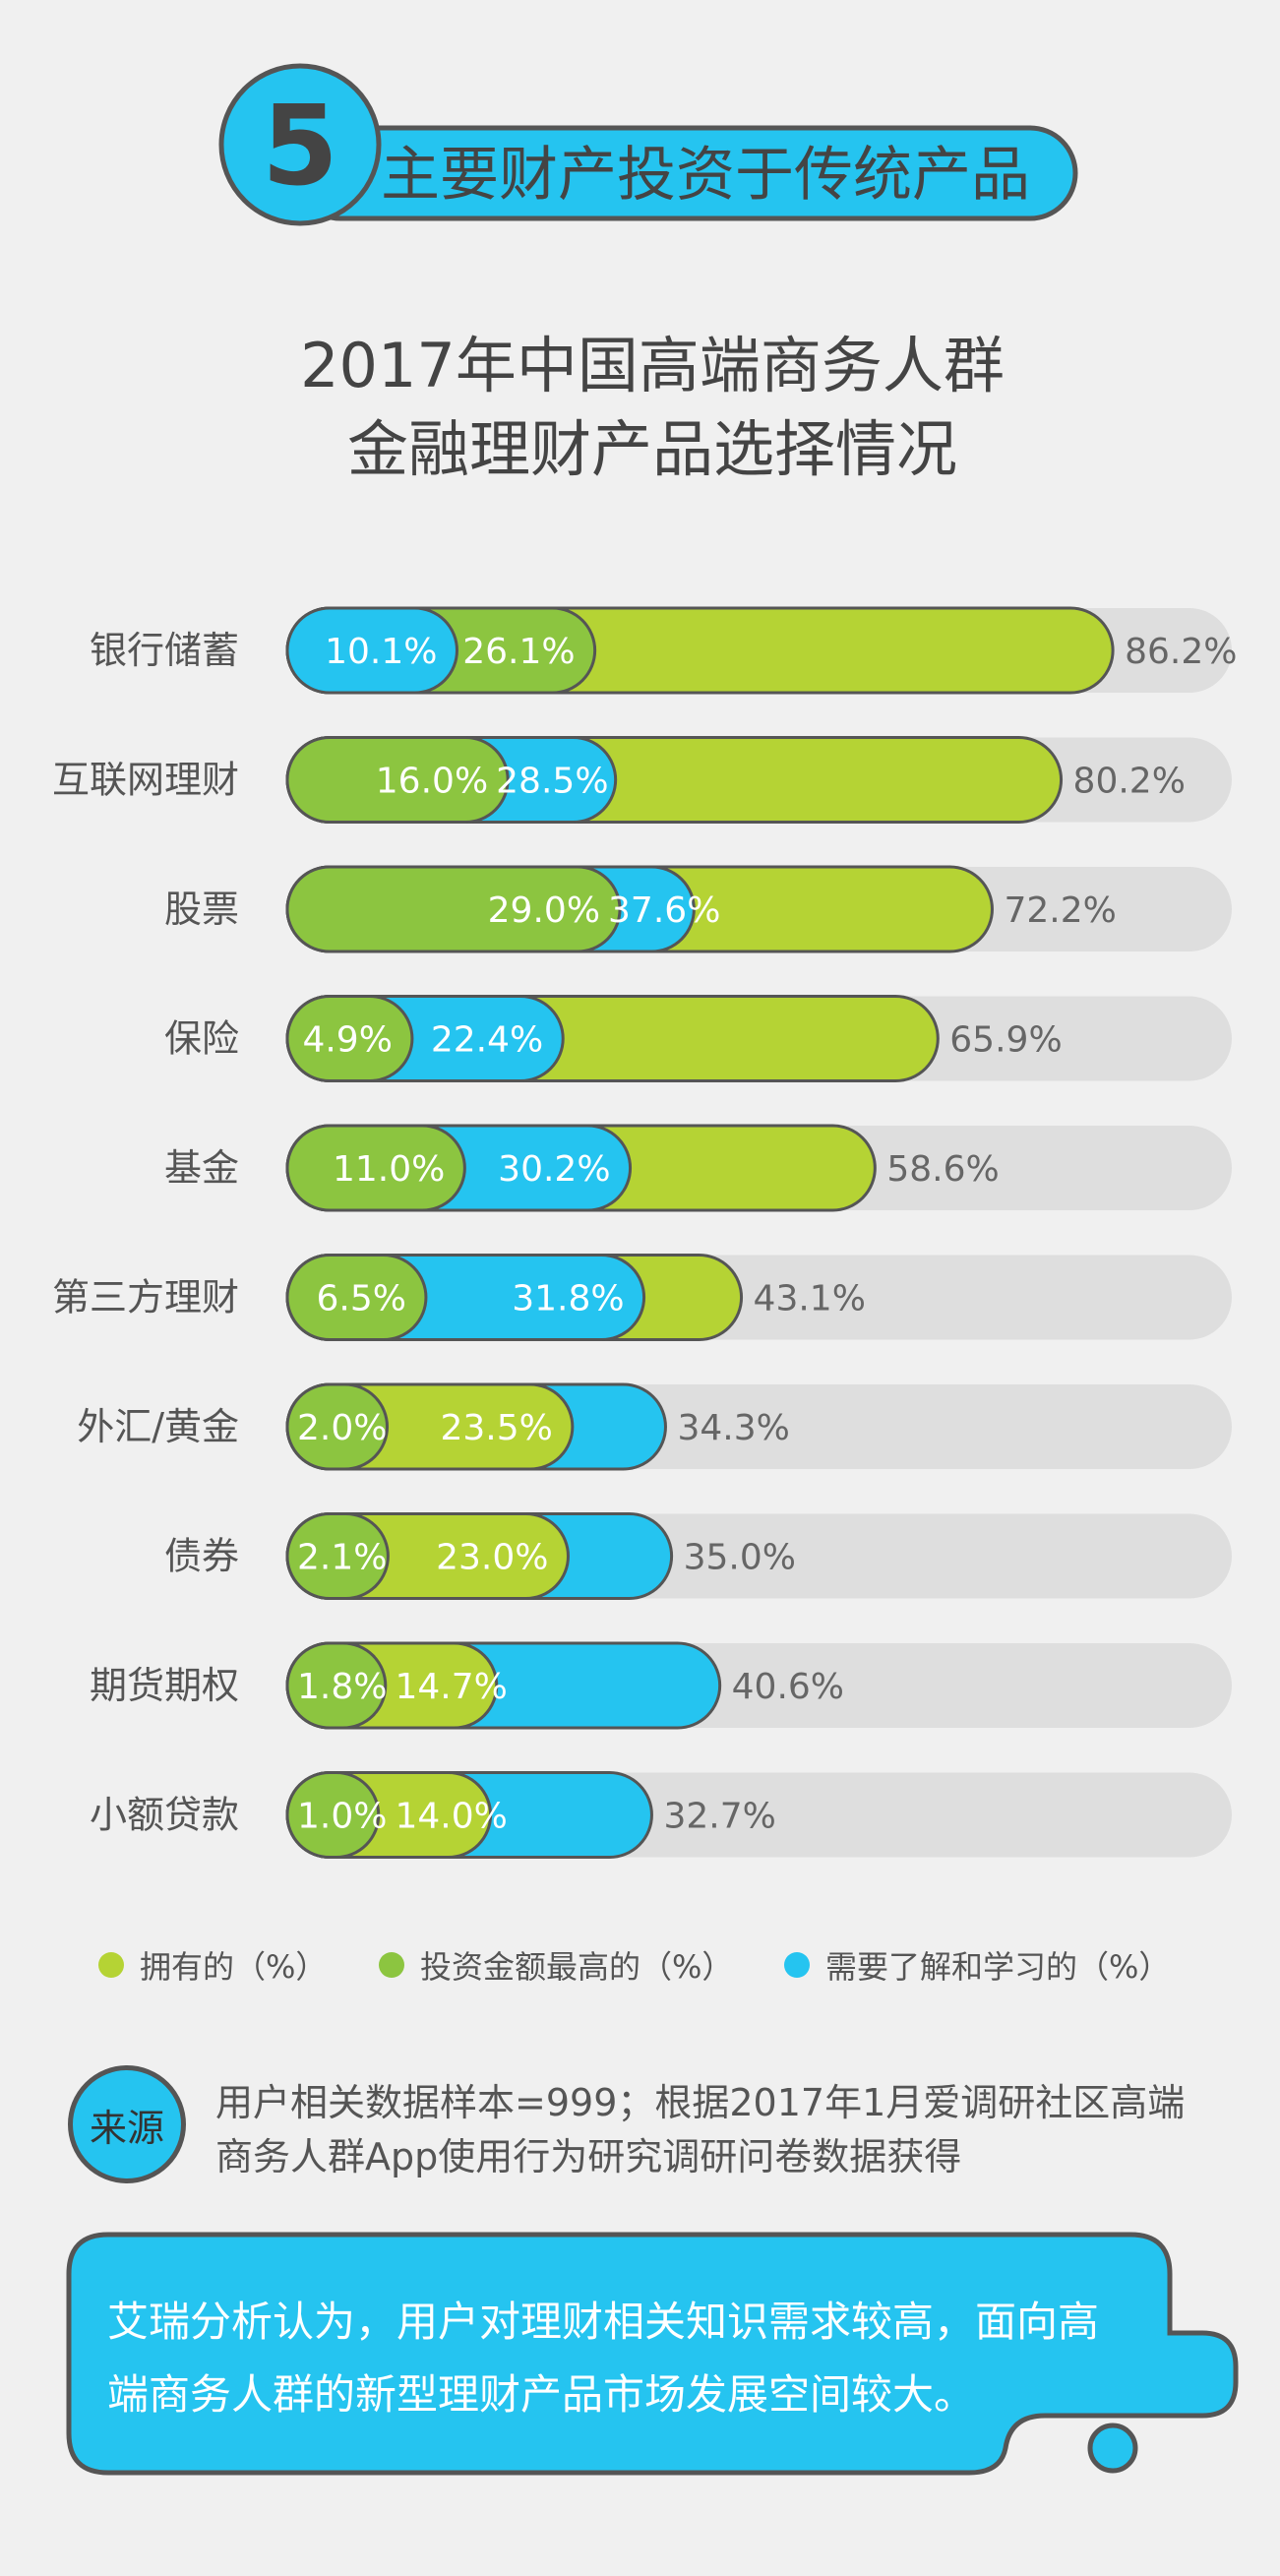 This screenshot has height=2576, width=1280. What do you see at coordinates (1060, 910) in the screenshot?
I see `data-label-owned: 72.2%` at bounding box center [1060, 910].